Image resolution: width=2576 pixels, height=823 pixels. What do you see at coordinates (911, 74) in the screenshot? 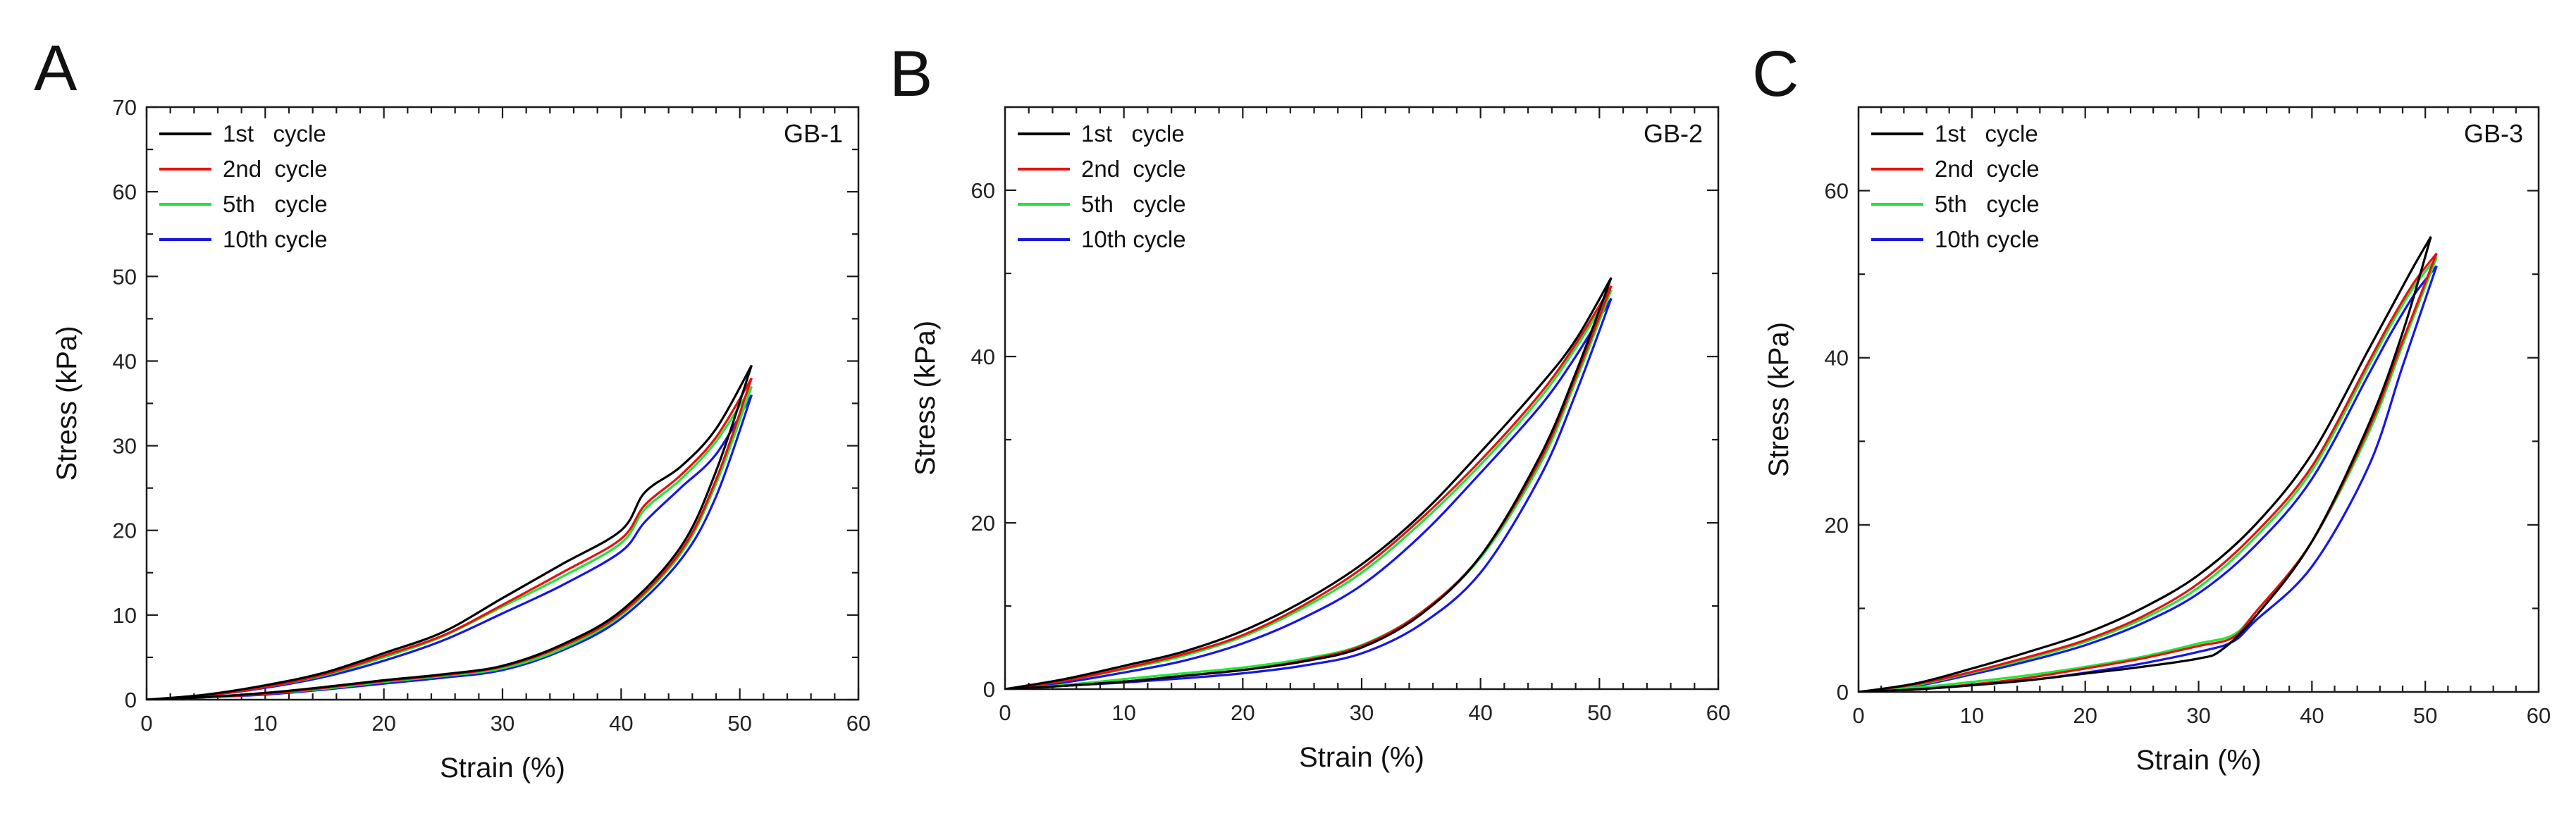
I see `panel-letter: B` at bounding box center [911, 74].